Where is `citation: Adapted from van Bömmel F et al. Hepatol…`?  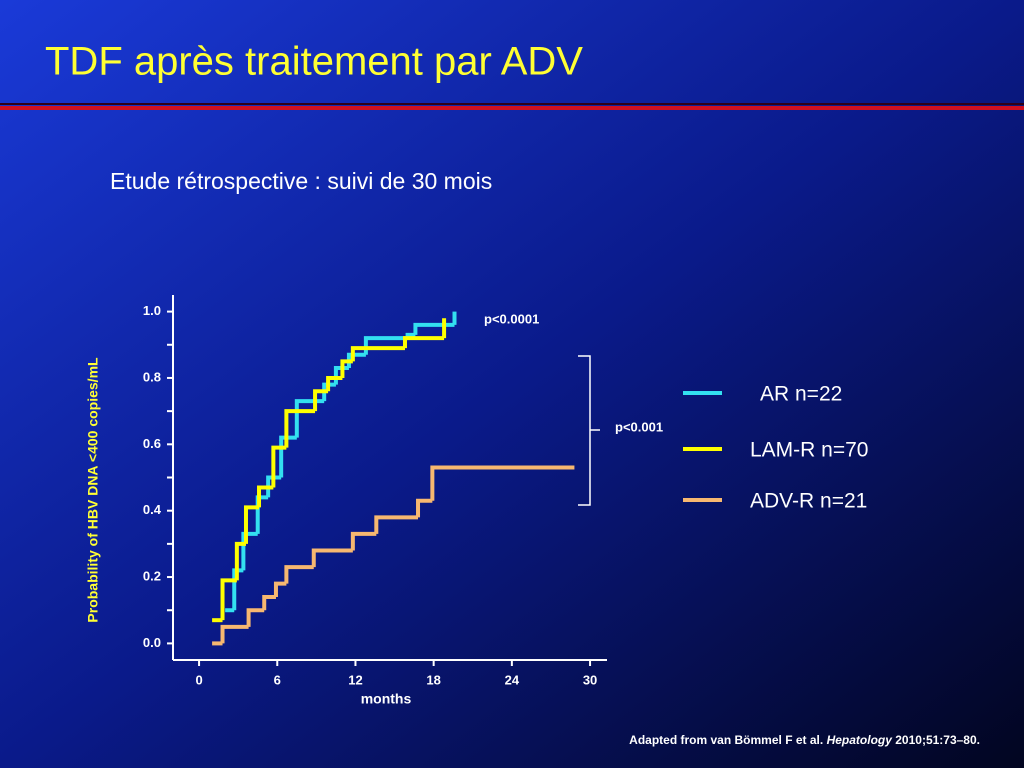
citation: Adapted from van Bömmel F et al. Hepatol… is located at coordinates (804, 740).